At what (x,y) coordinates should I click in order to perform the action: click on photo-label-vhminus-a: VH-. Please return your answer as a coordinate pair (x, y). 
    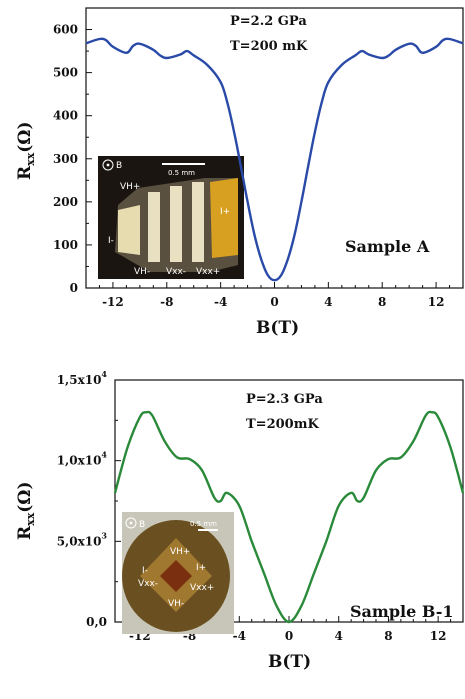
    Looking at the image, I should click on (142, 272).